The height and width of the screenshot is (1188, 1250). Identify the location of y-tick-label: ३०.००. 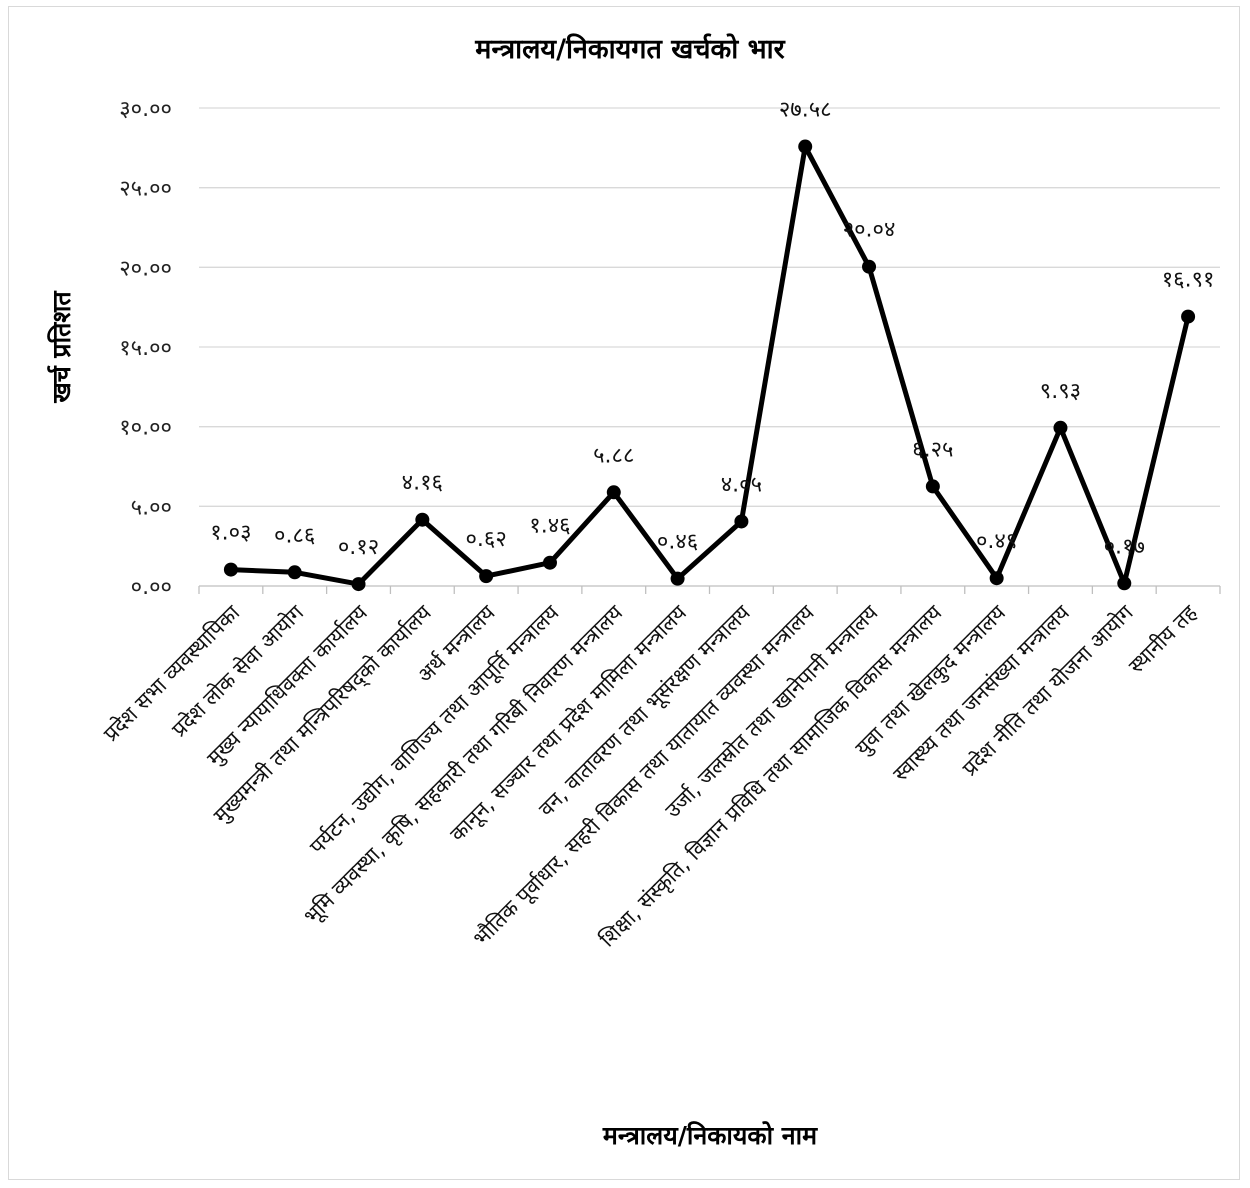
(145, 109).